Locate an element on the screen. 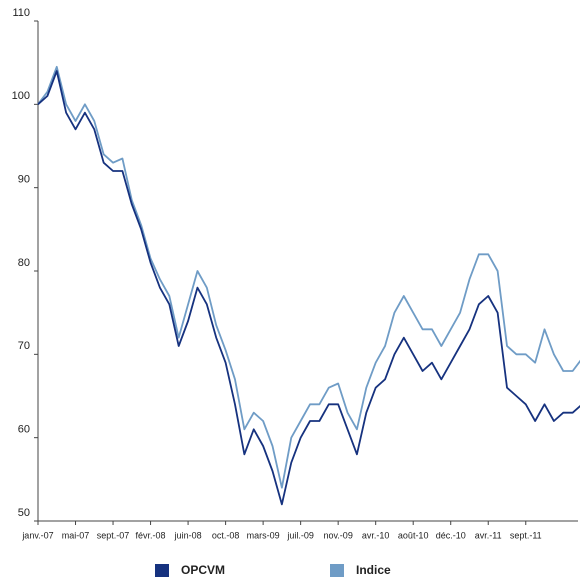  x-tick-label: oct.-08 is located at coordinates (226, 535).